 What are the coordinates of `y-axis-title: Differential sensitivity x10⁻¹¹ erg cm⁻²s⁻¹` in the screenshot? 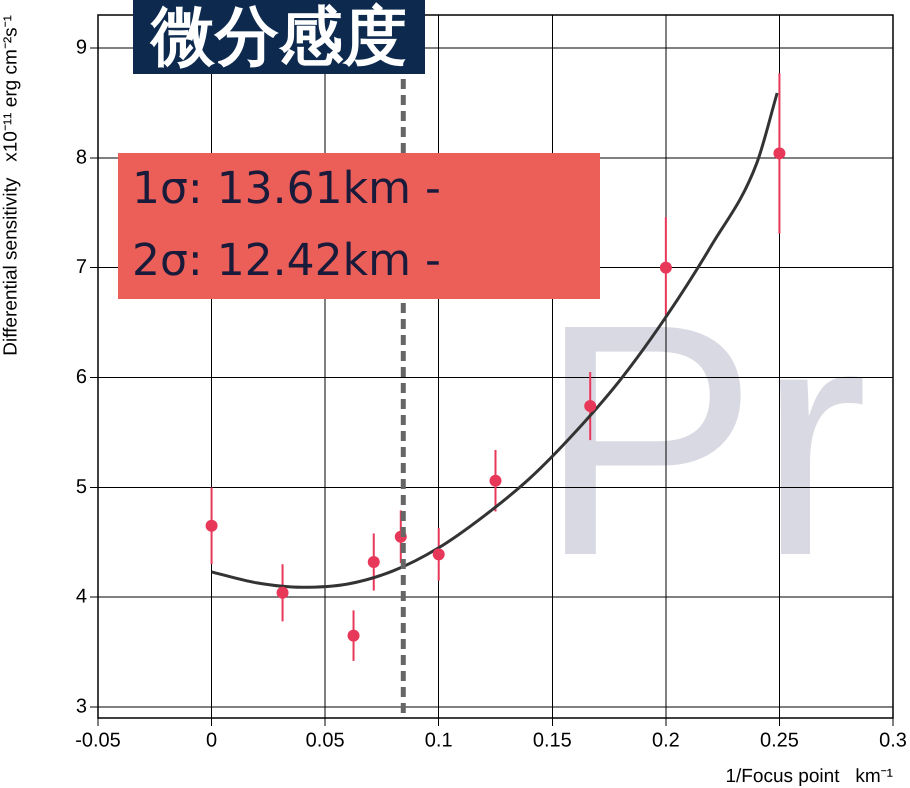 It's located at (11, 185).